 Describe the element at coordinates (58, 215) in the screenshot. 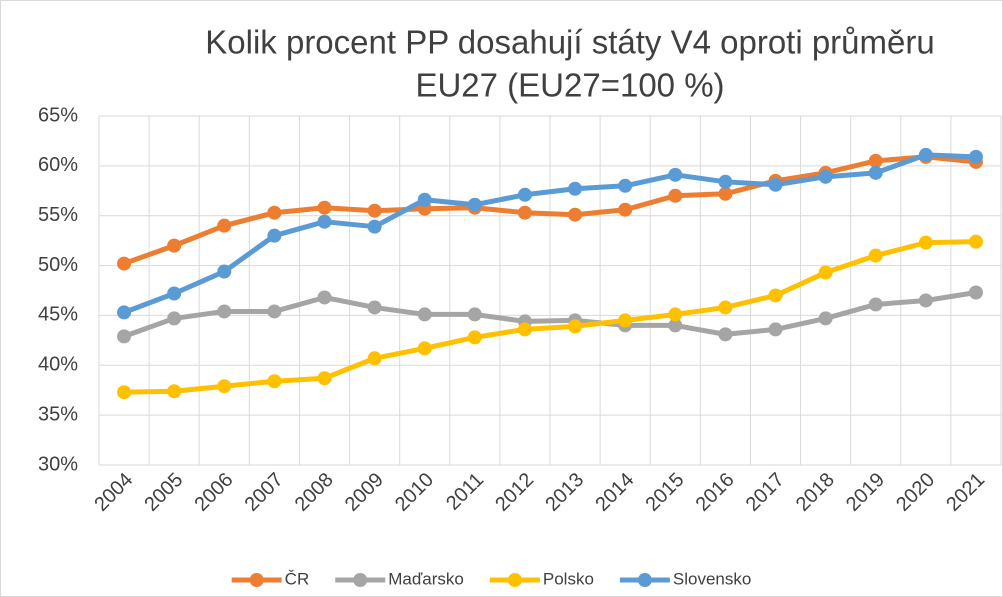

I see `y-tick-label: 55%` at that location.